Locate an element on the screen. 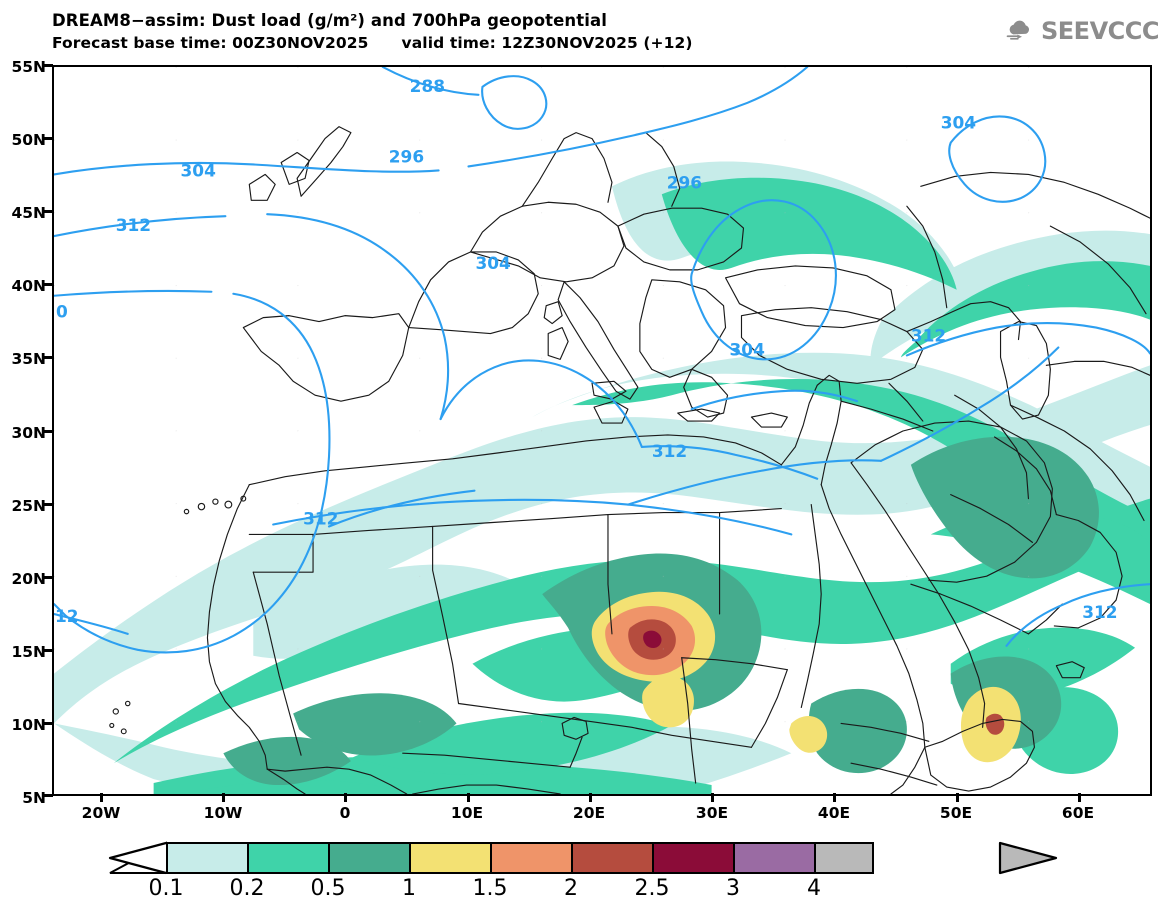  colorbar-tick-0.1: 0.1 is located at coordinates (166, 888).